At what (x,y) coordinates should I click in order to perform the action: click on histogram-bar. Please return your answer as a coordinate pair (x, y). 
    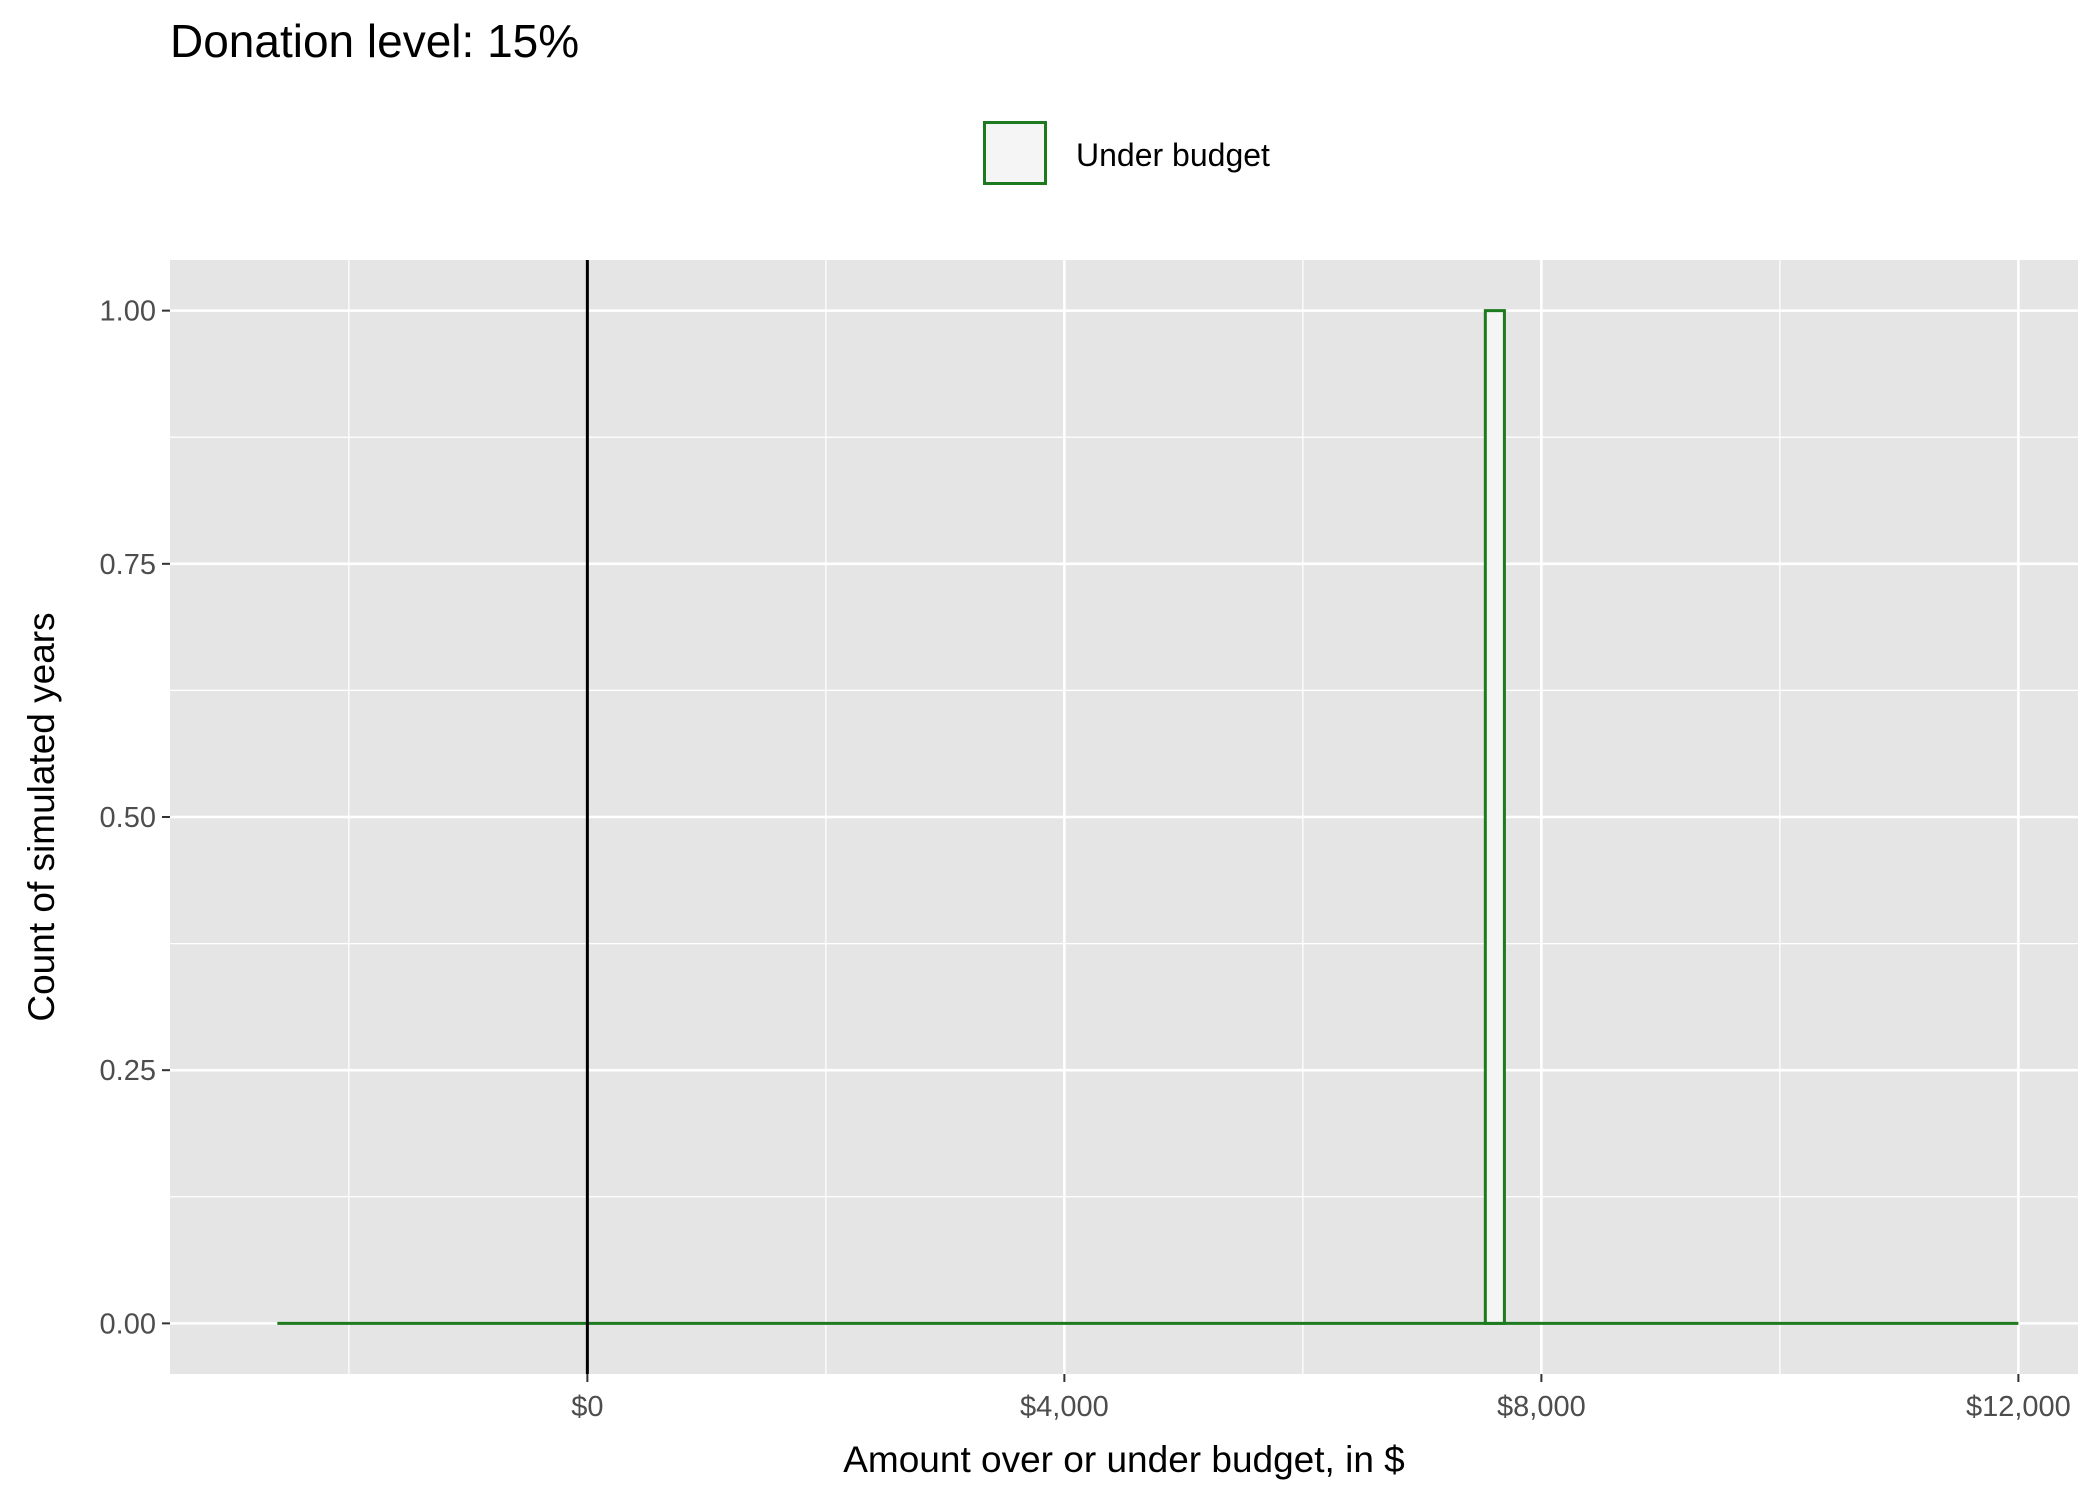
    Looking at the image, I should click on (1494, 817).